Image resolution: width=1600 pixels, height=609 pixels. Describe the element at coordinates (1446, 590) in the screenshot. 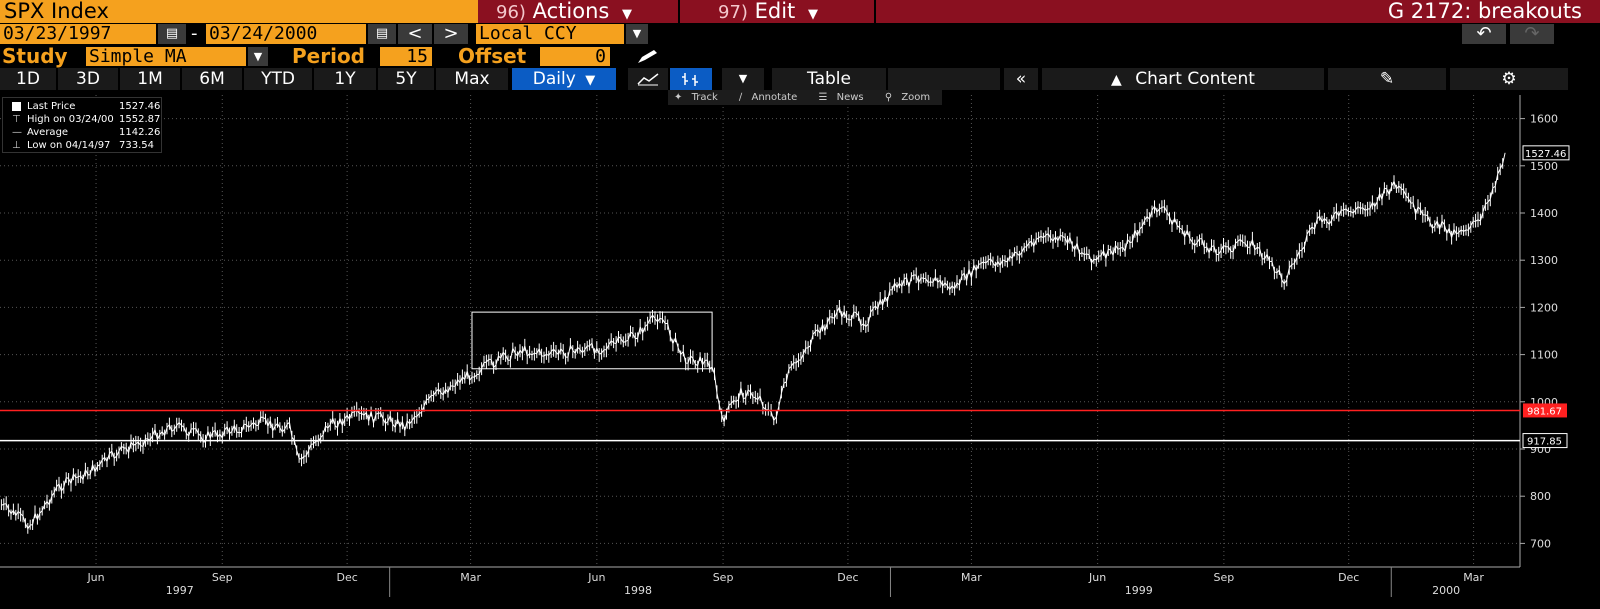

I see `year-label: 2000` at that location.